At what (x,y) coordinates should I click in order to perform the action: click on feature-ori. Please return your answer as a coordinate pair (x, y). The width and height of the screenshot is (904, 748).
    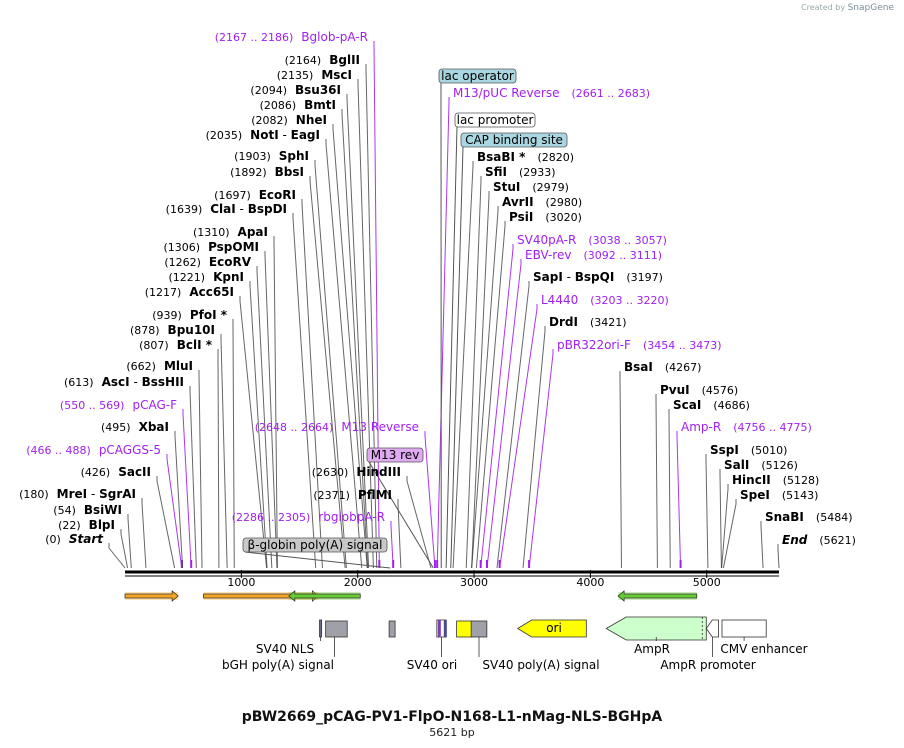
    Looking at the image, I should click on (551, 628).